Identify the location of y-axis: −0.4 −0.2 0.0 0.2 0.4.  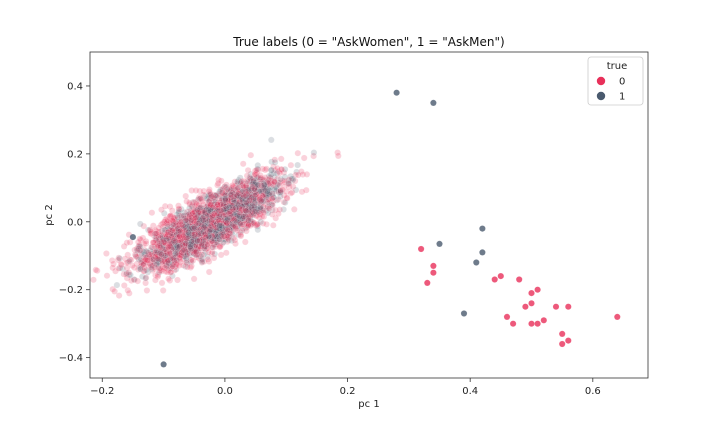
(74, 222).